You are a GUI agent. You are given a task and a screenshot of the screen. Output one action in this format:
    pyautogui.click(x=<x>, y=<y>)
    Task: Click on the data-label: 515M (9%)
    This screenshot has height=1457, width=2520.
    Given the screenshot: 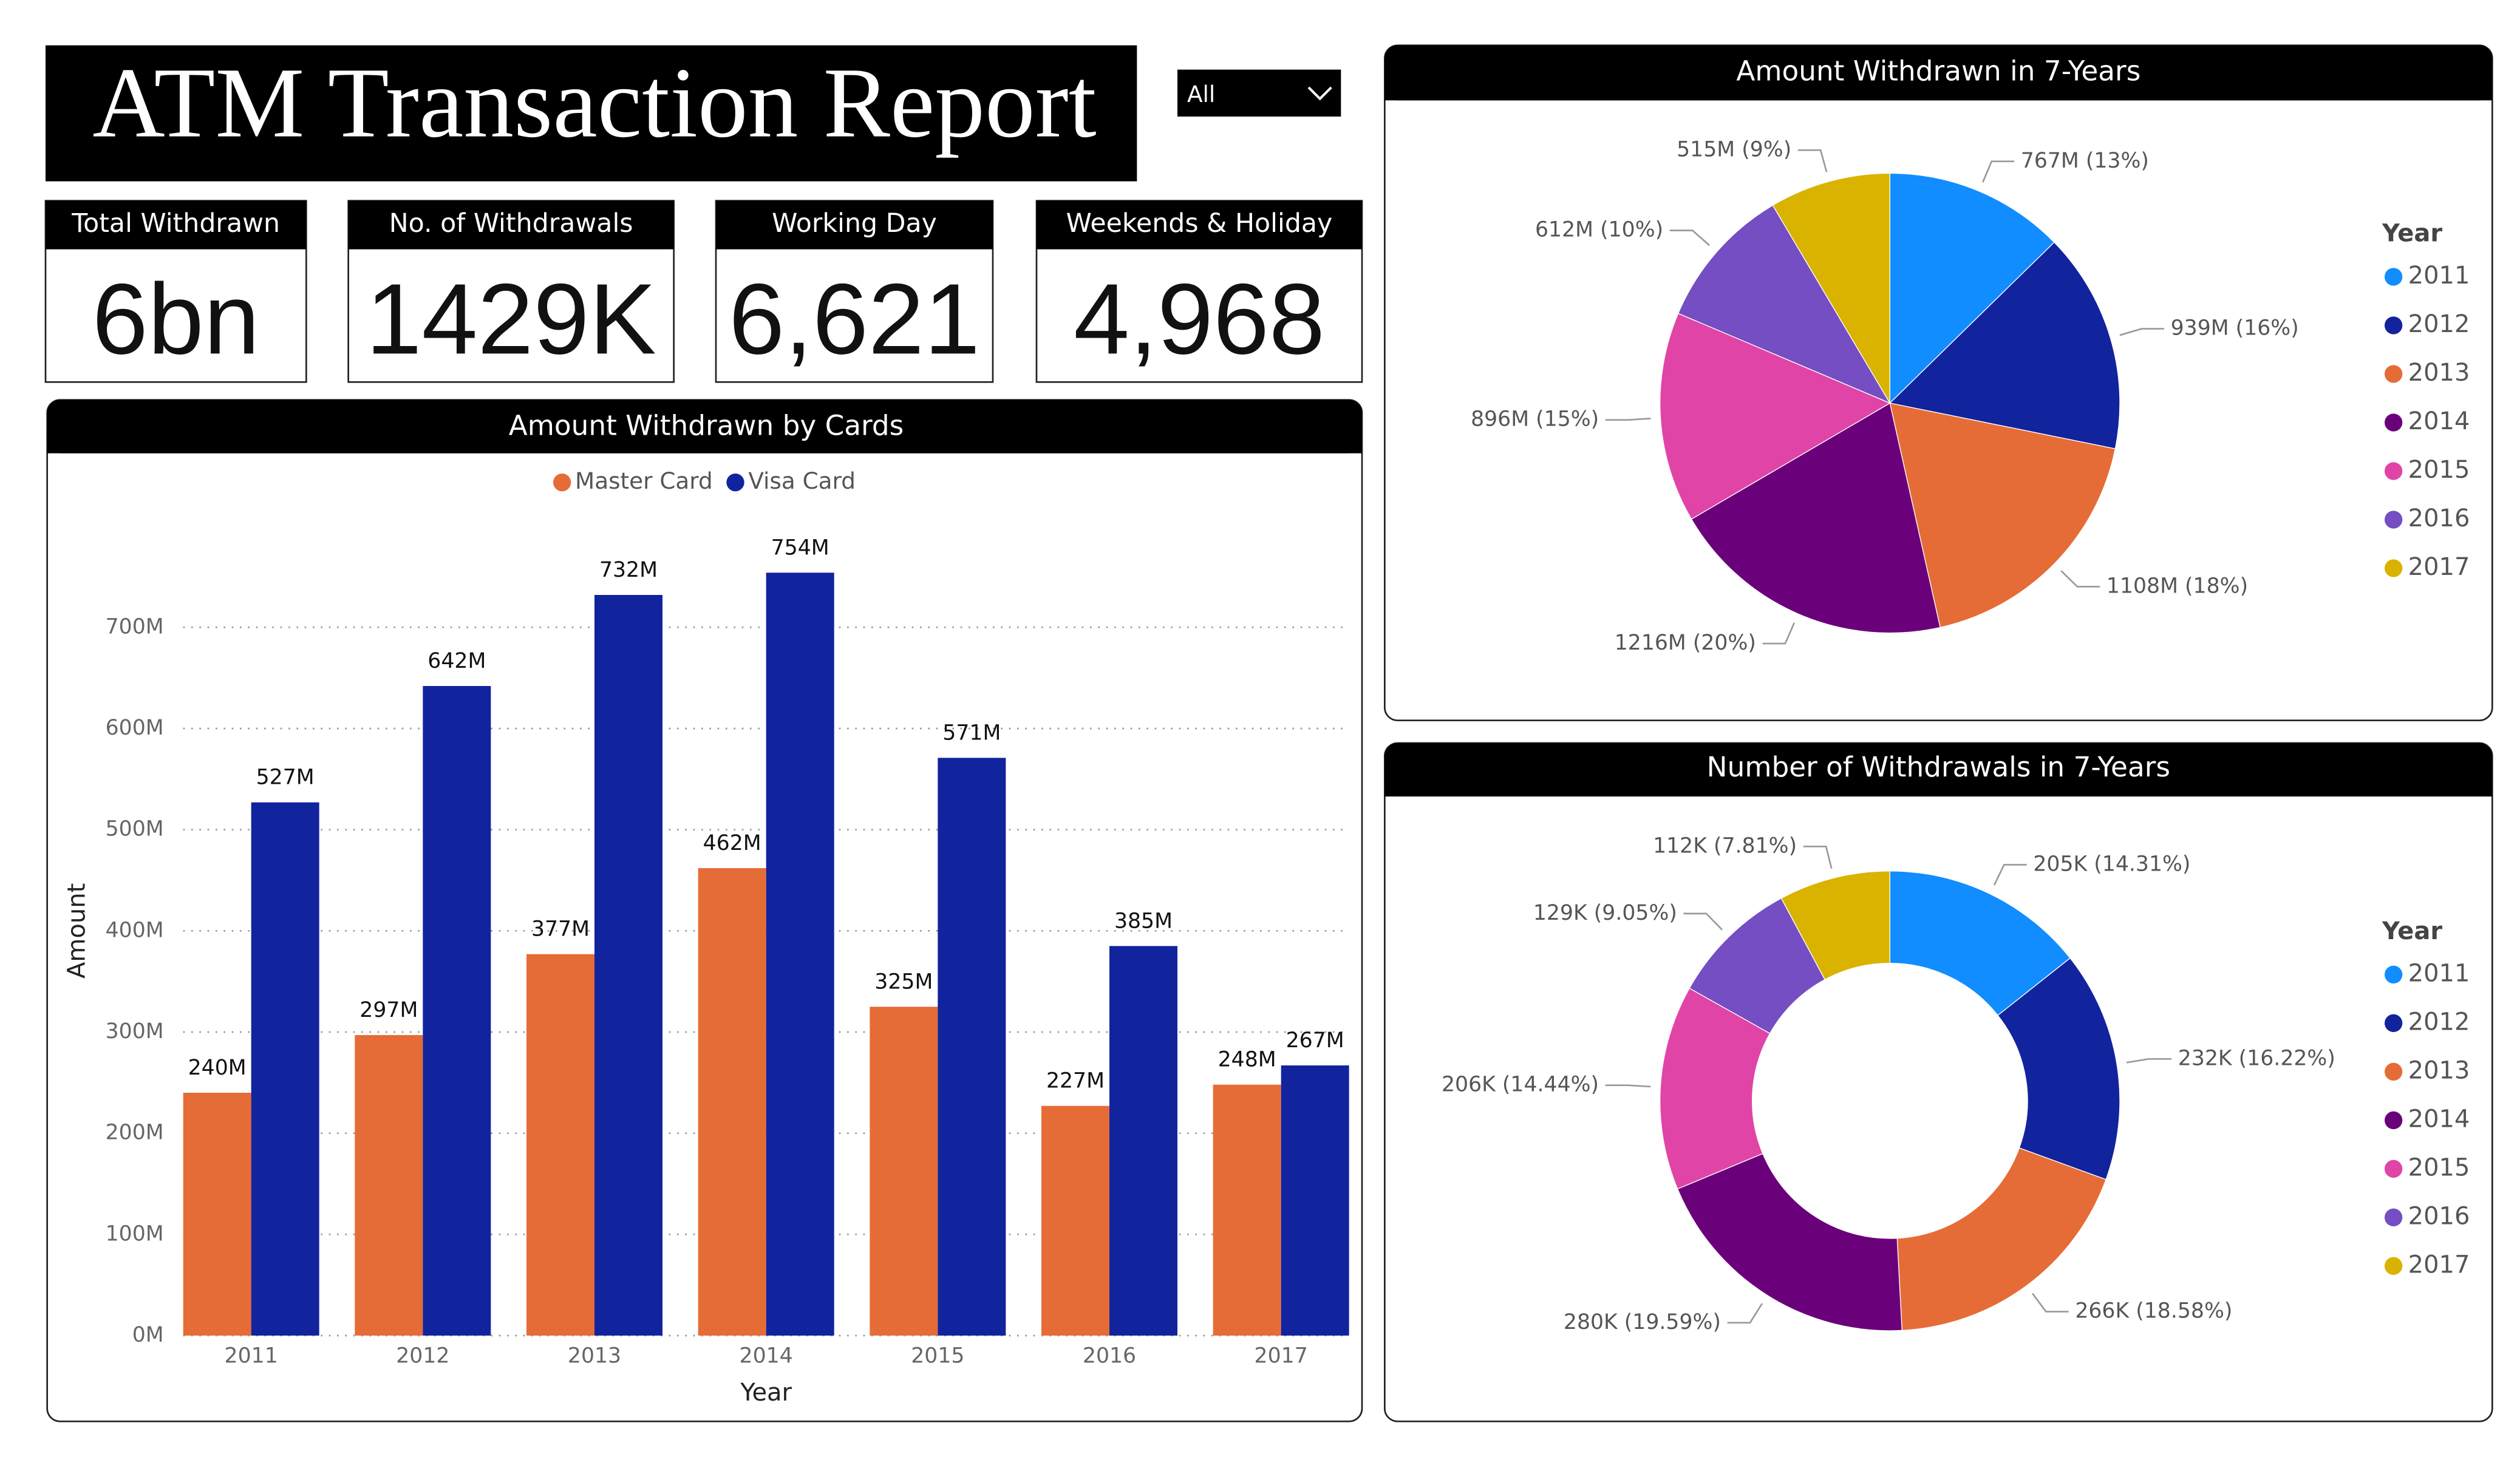 What is the action you would take?
    pyautogui.click(x=1734, y=149)
    